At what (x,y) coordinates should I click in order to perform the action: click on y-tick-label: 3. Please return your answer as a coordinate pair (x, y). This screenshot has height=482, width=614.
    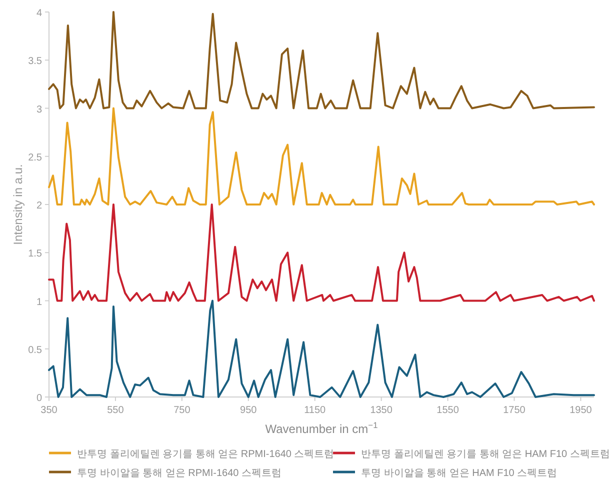
    Looking at the image, I should click on (39, 110).